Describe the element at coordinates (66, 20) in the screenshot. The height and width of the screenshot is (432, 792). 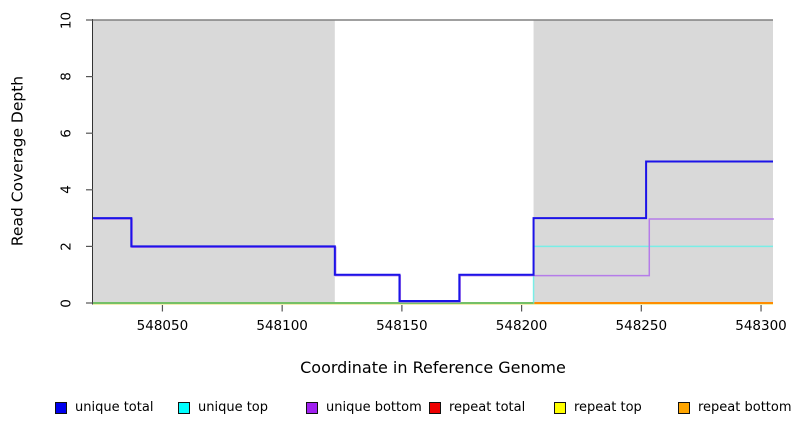
I see `y-tick-label: 10` at that location.